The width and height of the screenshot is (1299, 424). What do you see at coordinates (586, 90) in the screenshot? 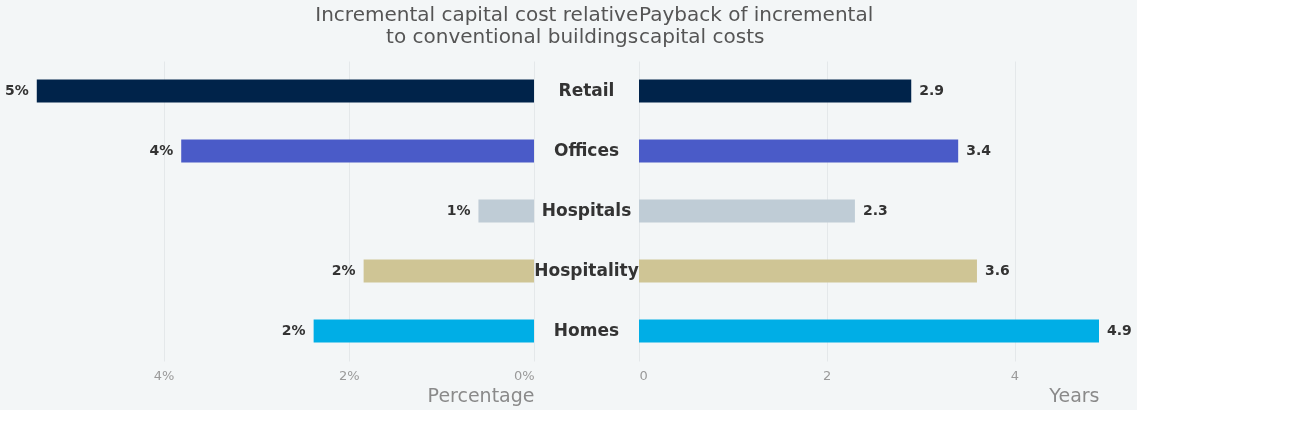
I see `y-tick-label: Retail` at bounding box center [586, 90].